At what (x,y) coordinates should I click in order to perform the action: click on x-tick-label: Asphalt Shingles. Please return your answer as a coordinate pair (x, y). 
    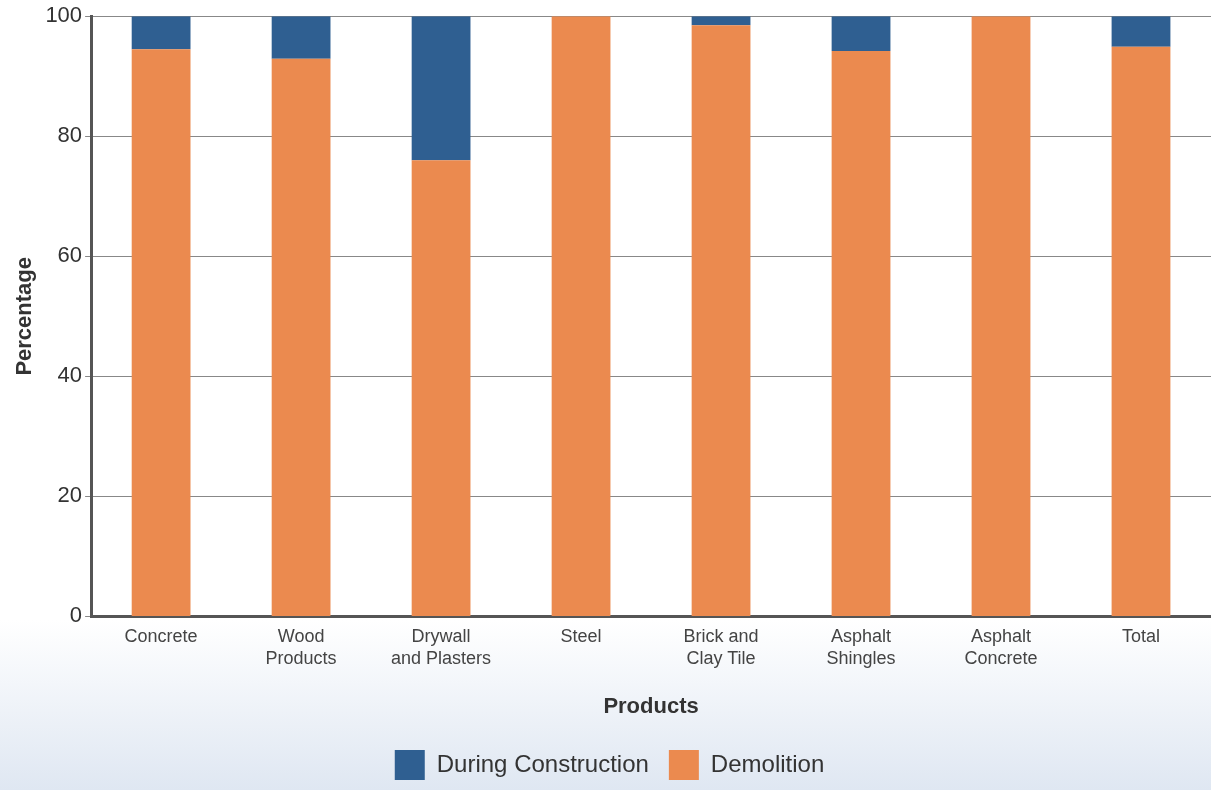
    Looking at the image, I should click on (861, 647).